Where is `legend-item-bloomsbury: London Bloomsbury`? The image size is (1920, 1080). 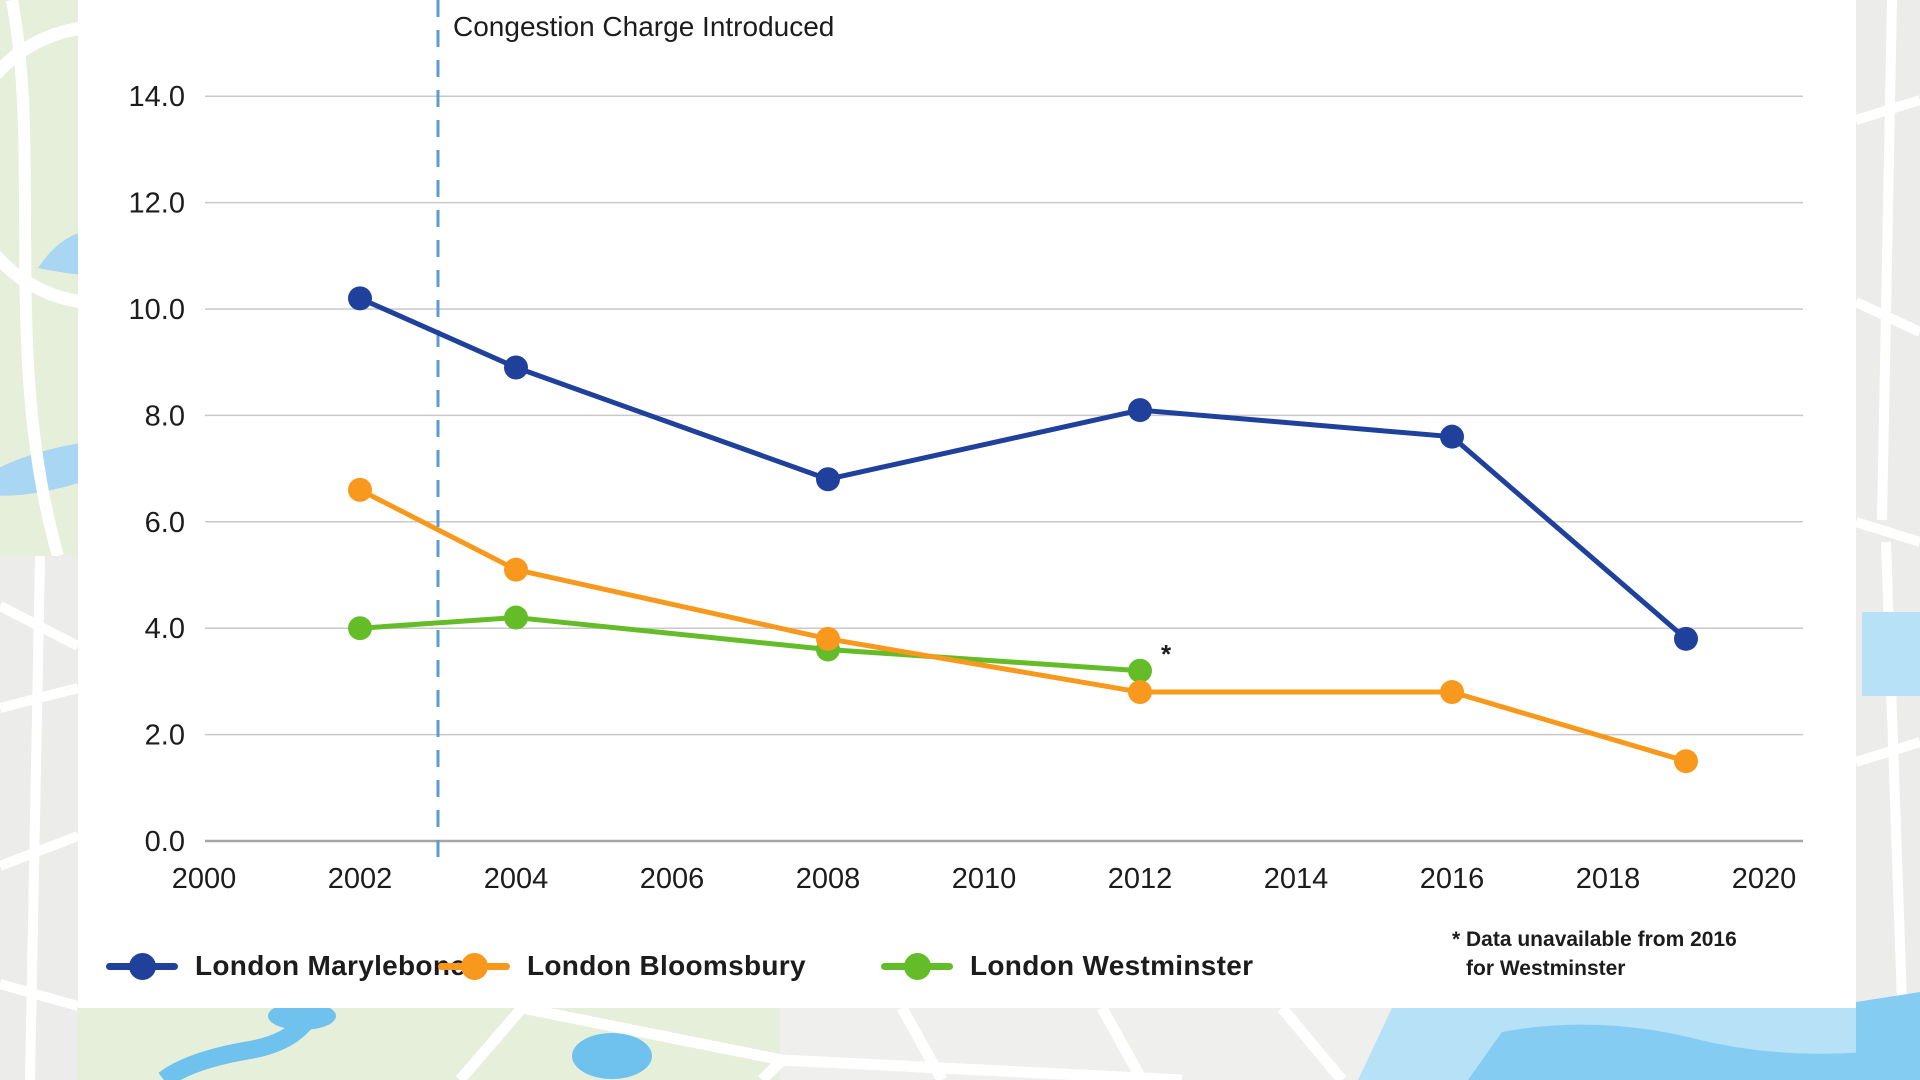 legend-item-bloomsbury: London Bloomsbury is located at coordinates (622, 966).